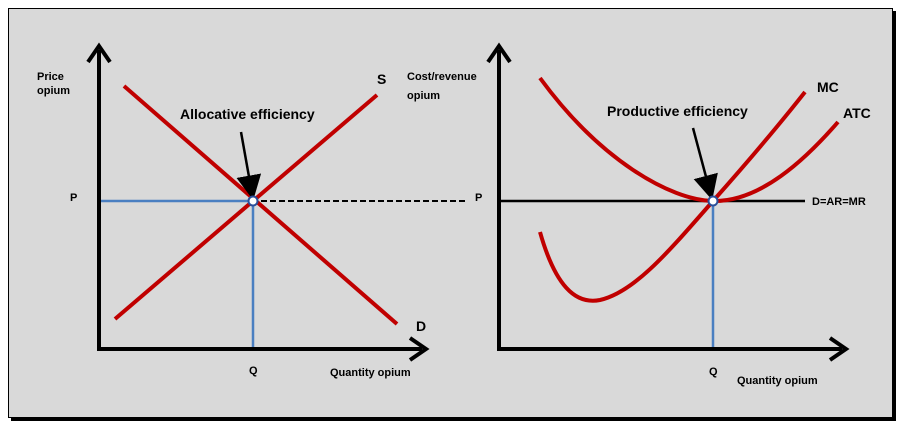 This screenshot has width=903, height=427. Describe the element at coordinates (253, 201) in the screenshot. I see `allocative-point` at that location.